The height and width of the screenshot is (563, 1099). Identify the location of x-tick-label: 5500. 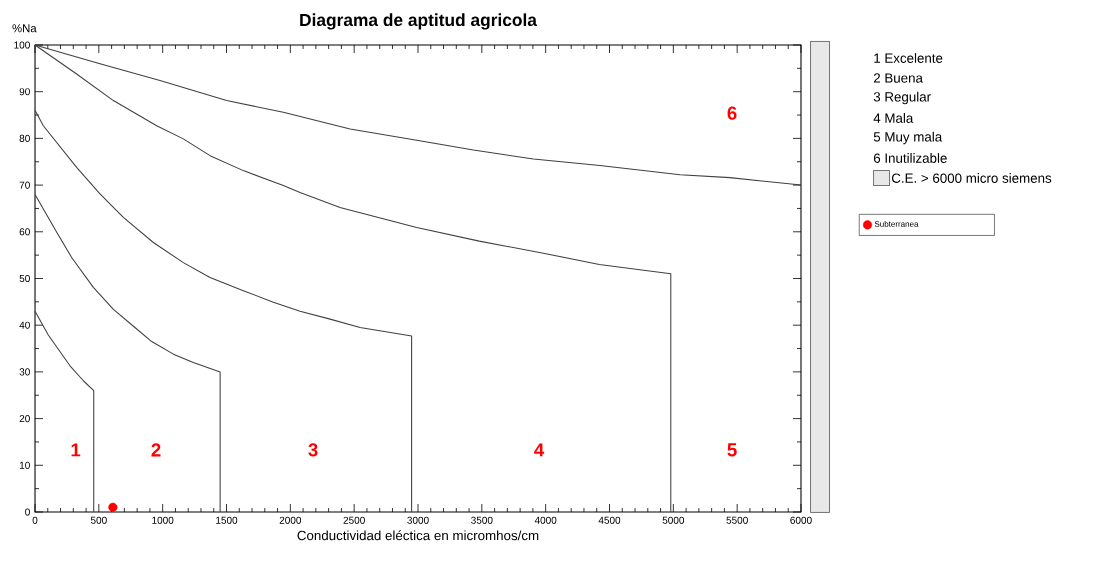
(737, 520).